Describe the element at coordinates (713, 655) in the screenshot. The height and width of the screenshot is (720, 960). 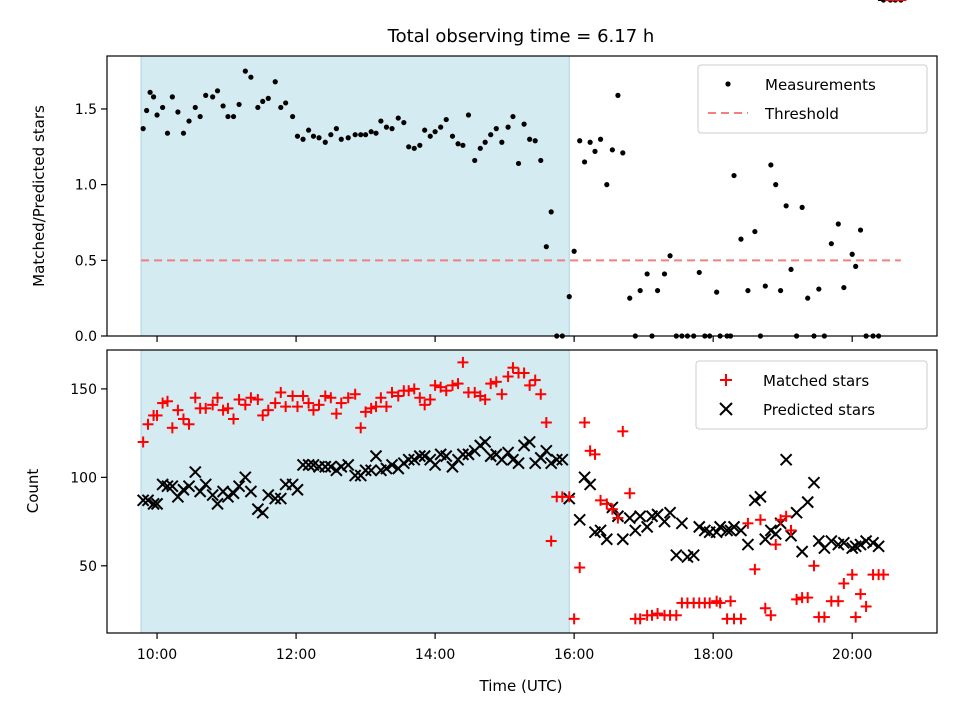
I see `x-tick-label: 18:00` at that location.